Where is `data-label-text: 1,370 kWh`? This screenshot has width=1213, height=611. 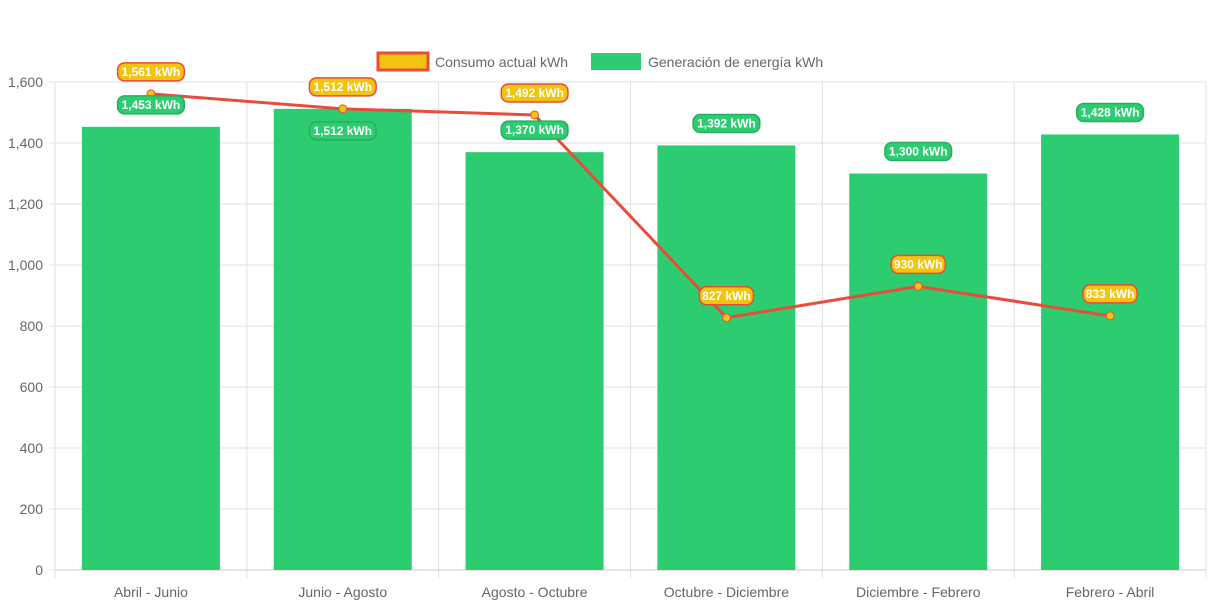
data-label-text: 1,370 kWh is located at coordinates (534, 130).